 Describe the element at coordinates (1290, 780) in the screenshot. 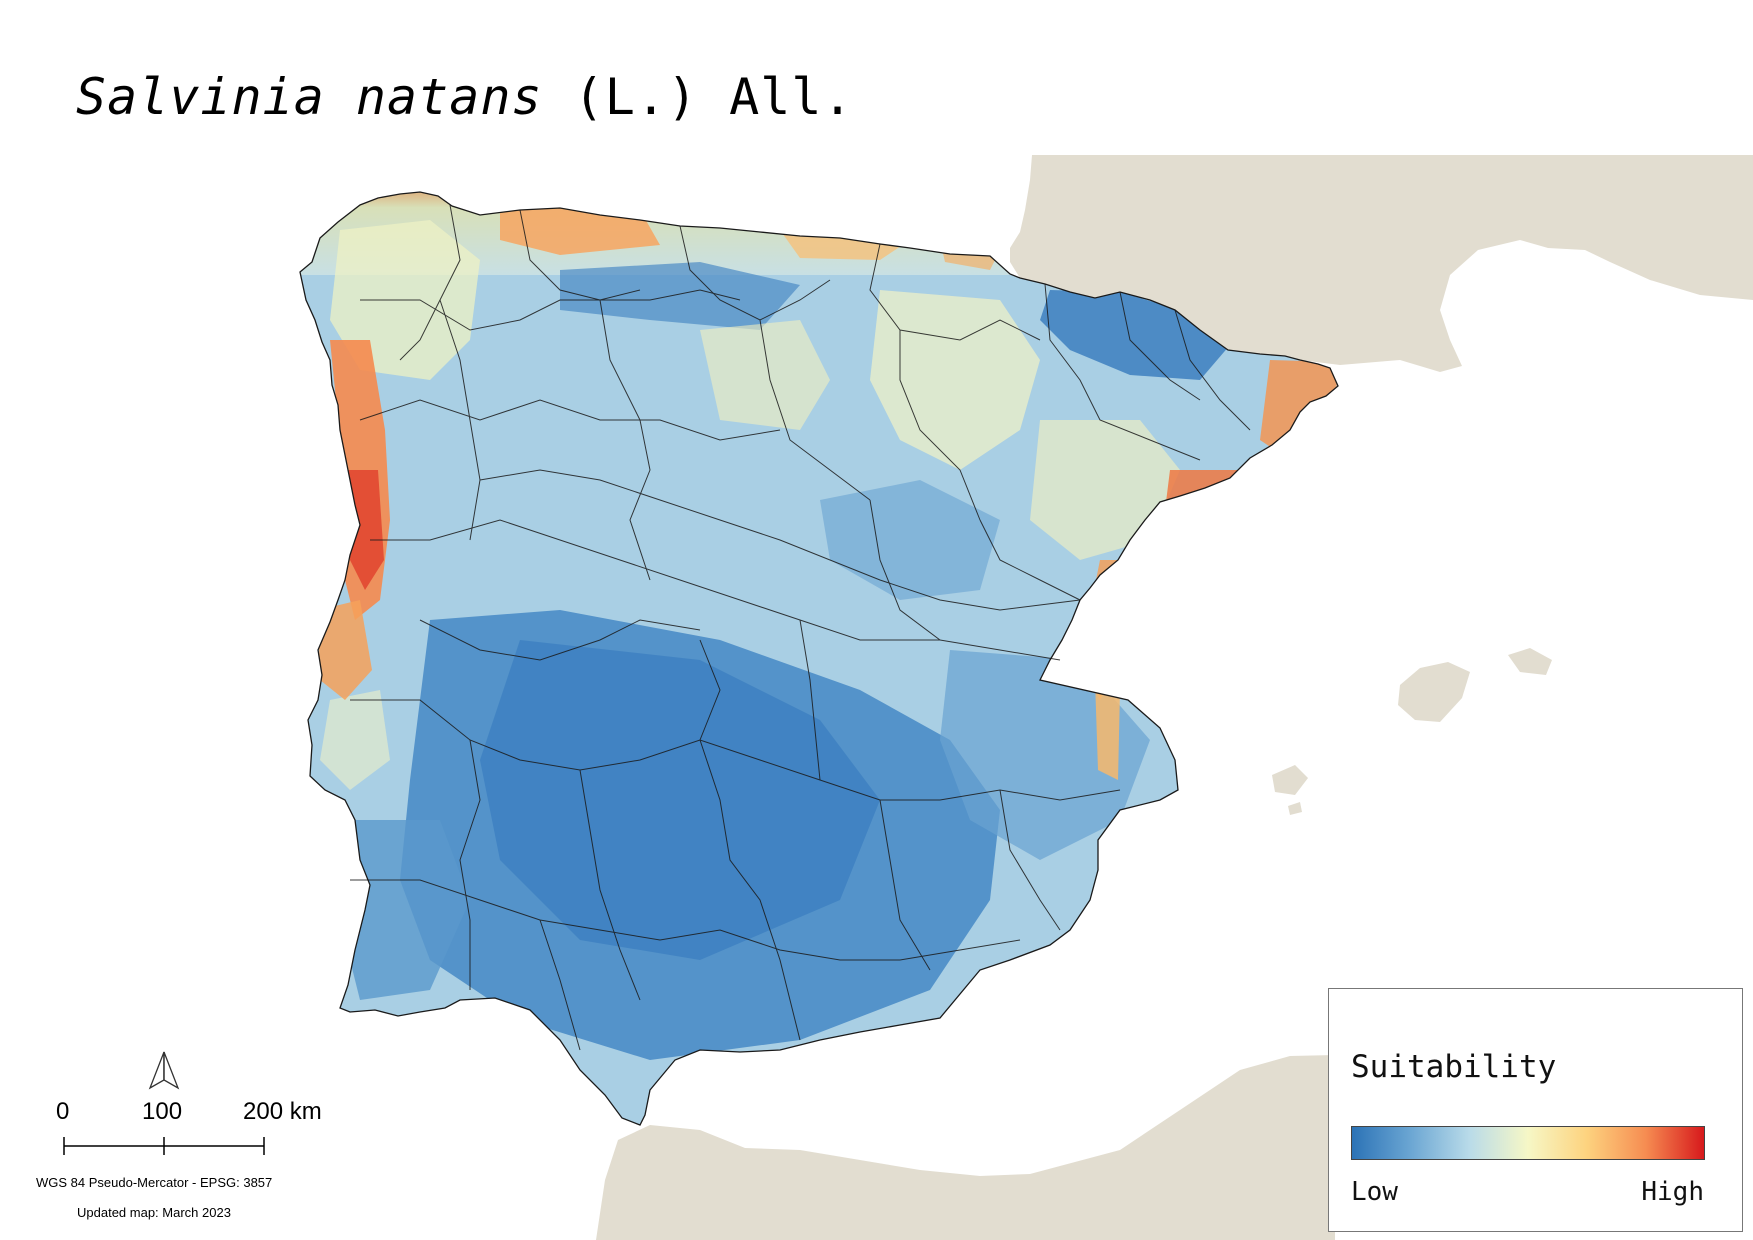

I see `ibiza-island` at that location.